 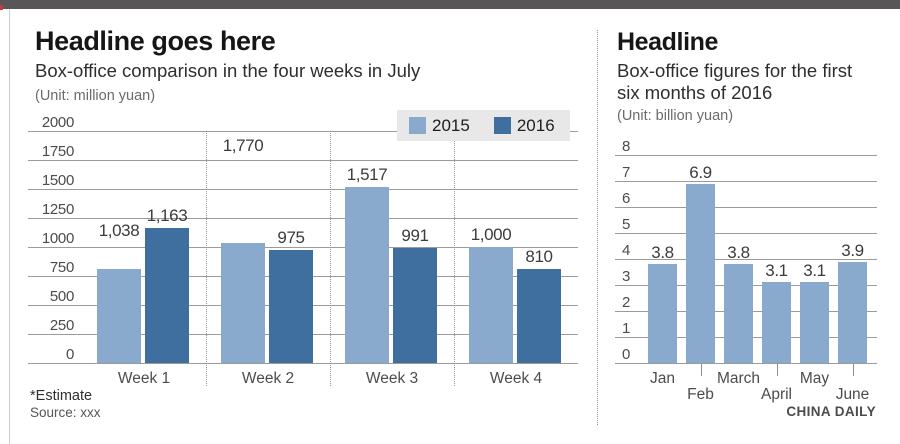 I want to click on bar-value-label: 1,000, so click(x=491, y=234).